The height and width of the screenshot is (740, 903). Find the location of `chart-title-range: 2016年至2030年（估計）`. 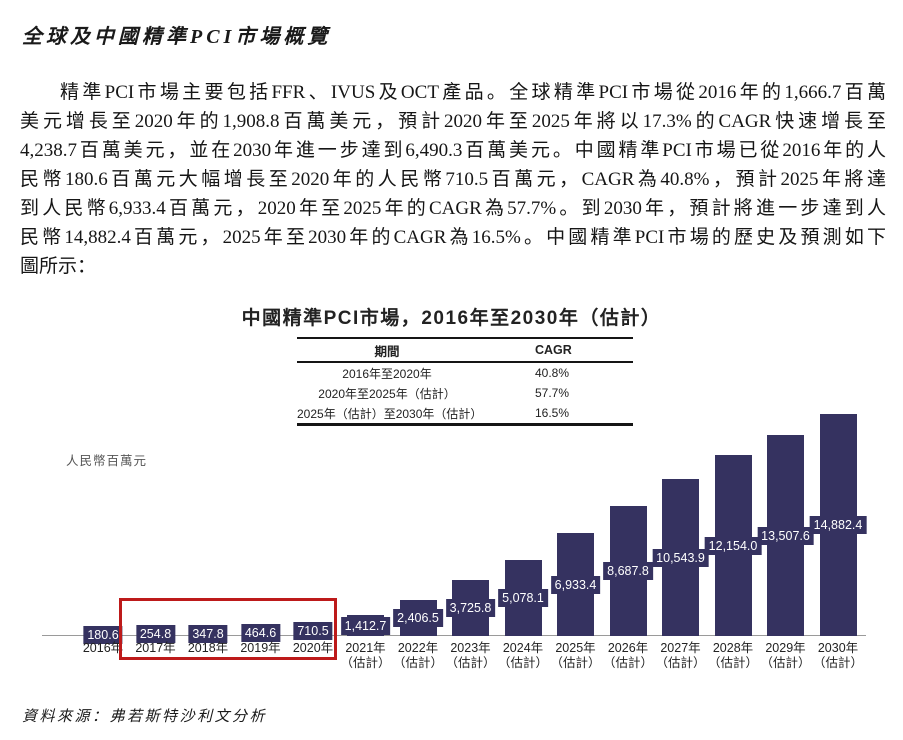

chart-title-range: 2016年至2030年（估計） is located at coordinates (541, 318).